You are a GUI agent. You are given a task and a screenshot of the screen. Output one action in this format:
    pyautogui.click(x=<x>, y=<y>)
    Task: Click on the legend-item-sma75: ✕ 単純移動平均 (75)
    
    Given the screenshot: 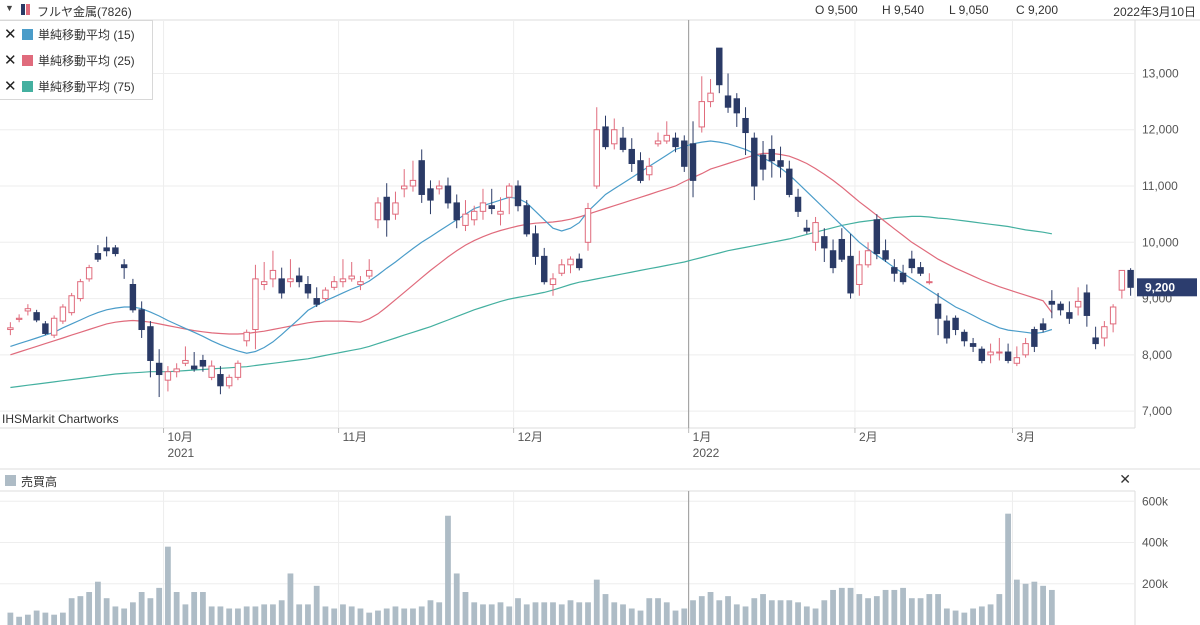 What is the action you would take?
    pyautogui.click(x=76, y=86)
    